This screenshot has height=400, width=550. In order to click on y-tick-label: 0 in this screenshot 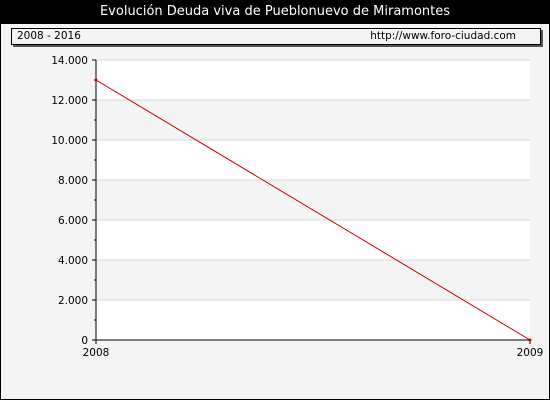, I will do `click(84, 341)`.